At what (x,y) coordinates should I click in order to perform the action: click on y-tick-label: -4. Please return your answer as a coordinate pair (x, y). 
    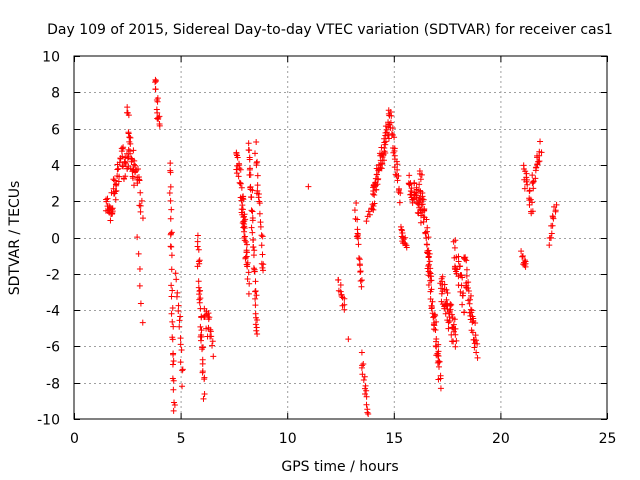
    Looking at the image, I should click on (53, 312).